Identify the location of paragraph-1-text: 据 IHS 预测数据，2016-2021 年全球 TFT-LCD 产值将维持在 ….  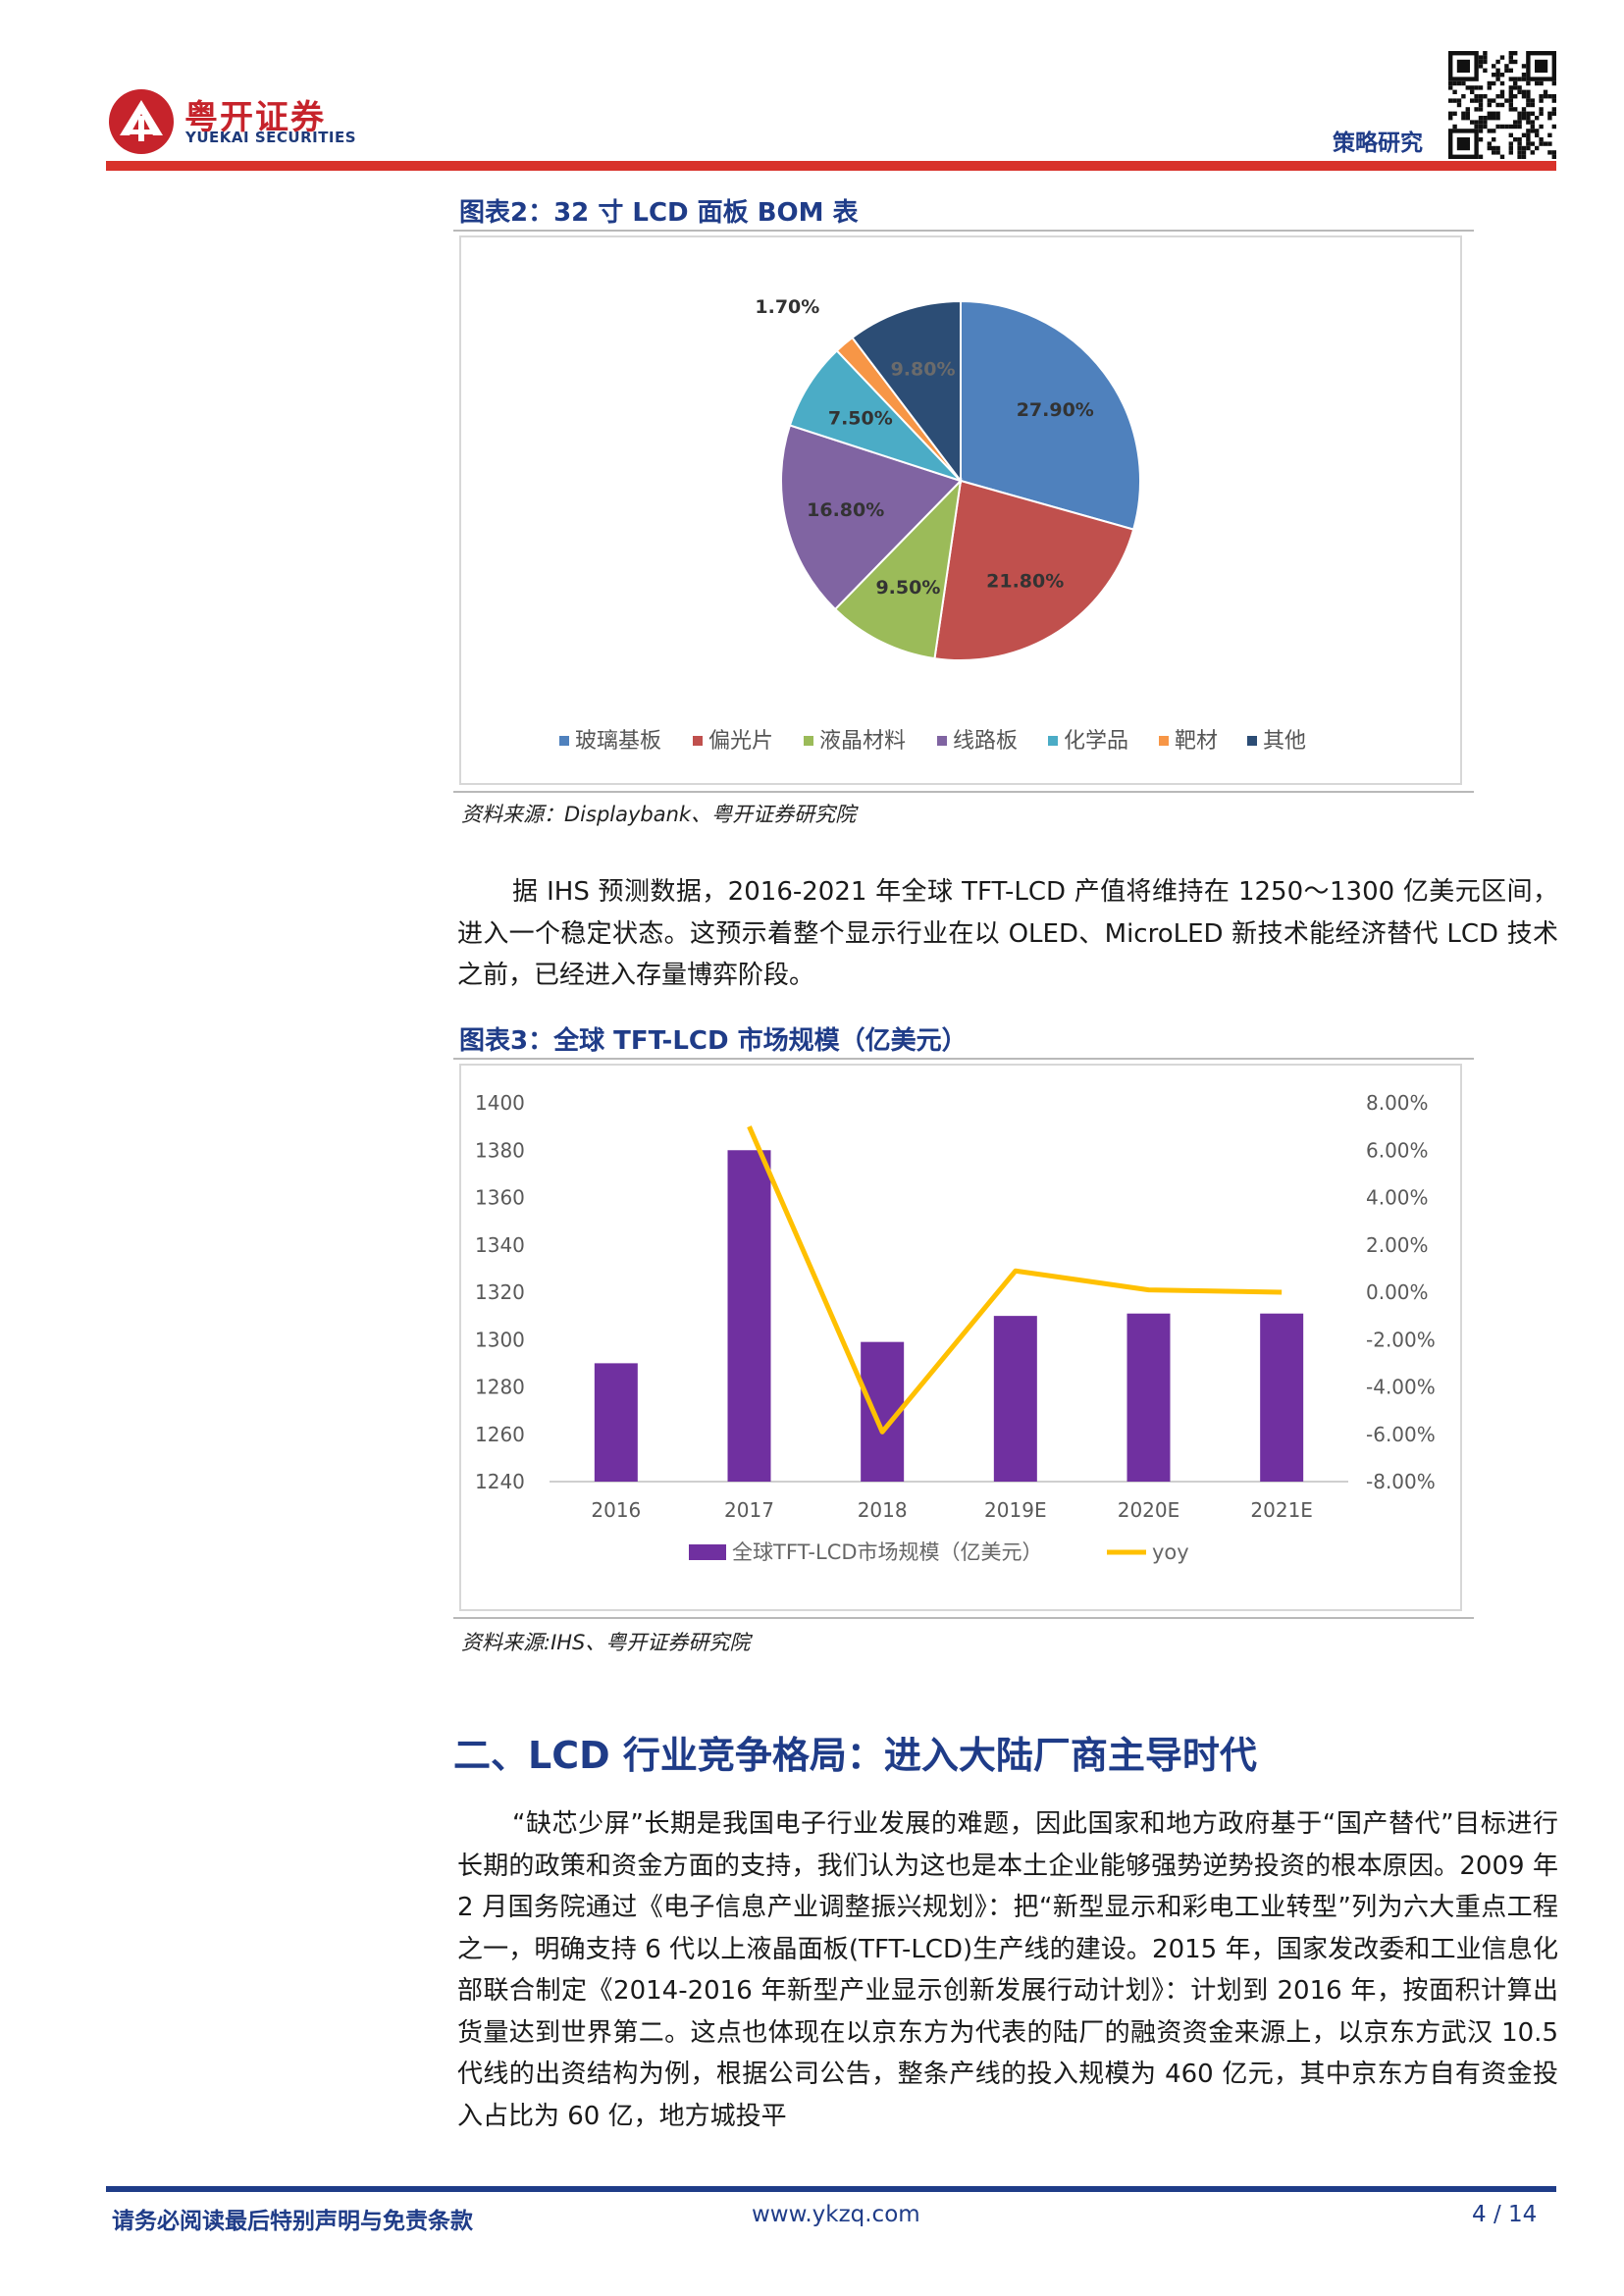
(1007, 933).